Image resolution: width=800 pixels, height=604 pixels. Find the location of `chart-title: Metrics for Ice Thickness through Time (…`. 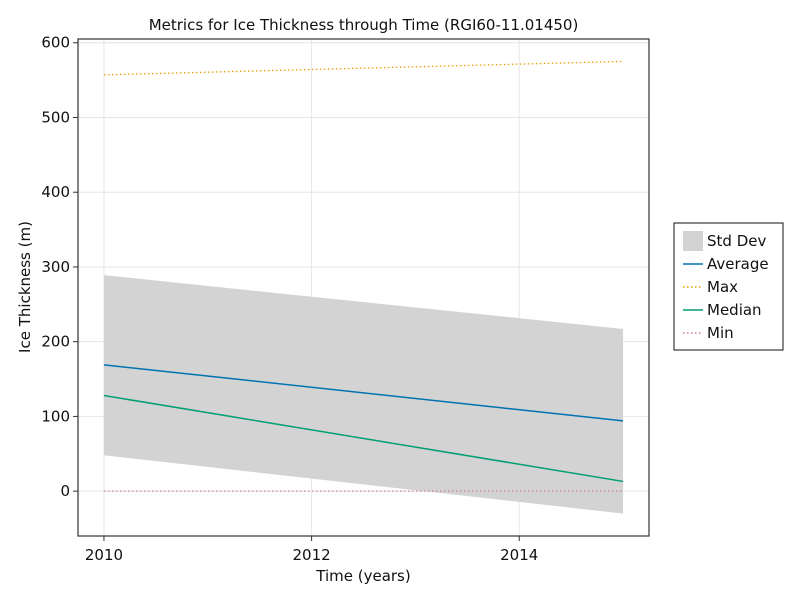

chart-title: Metrics for Ice Thickness through Time (… is located at coordinates (364, 25).